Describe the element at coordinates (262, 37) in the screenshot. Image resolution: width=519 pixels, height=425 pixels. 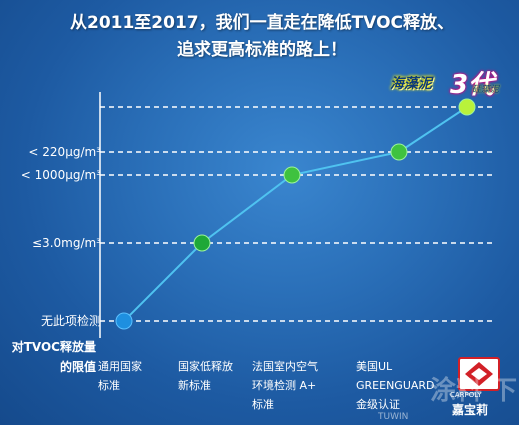
I see `page-title: 从2011至2017，我们一直走在降低TVOC释放、 追求更高标准的路上！` at that location.